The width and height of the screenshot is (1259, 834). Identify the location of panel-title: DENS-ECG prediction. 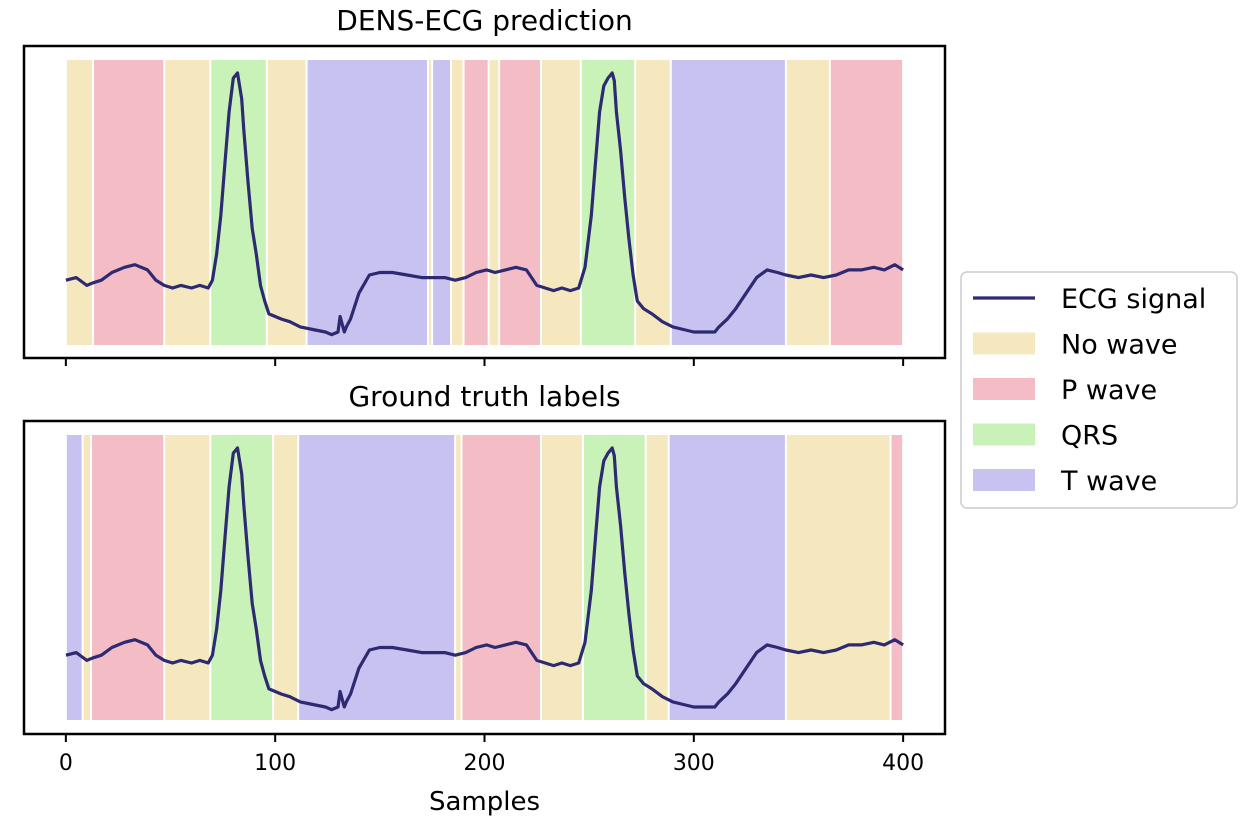
(484, 20).